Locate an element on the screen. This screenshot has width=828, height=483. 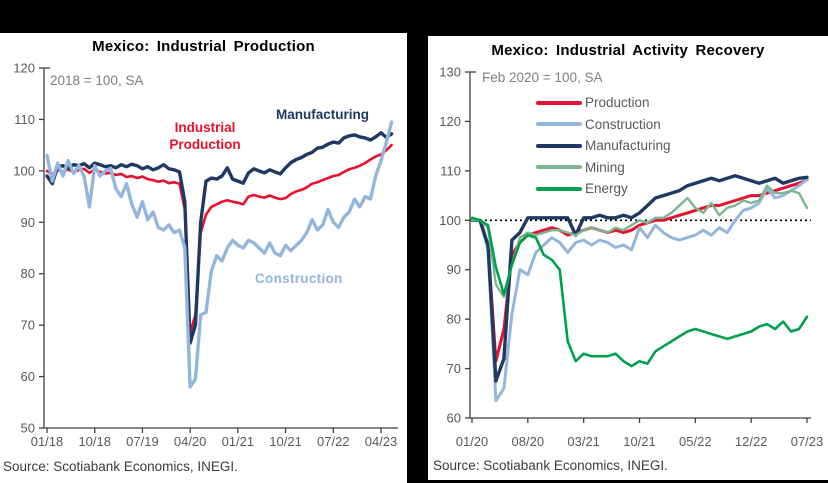
series-label-manufacturing: Manufacturing is located at coordinates (322, 114).